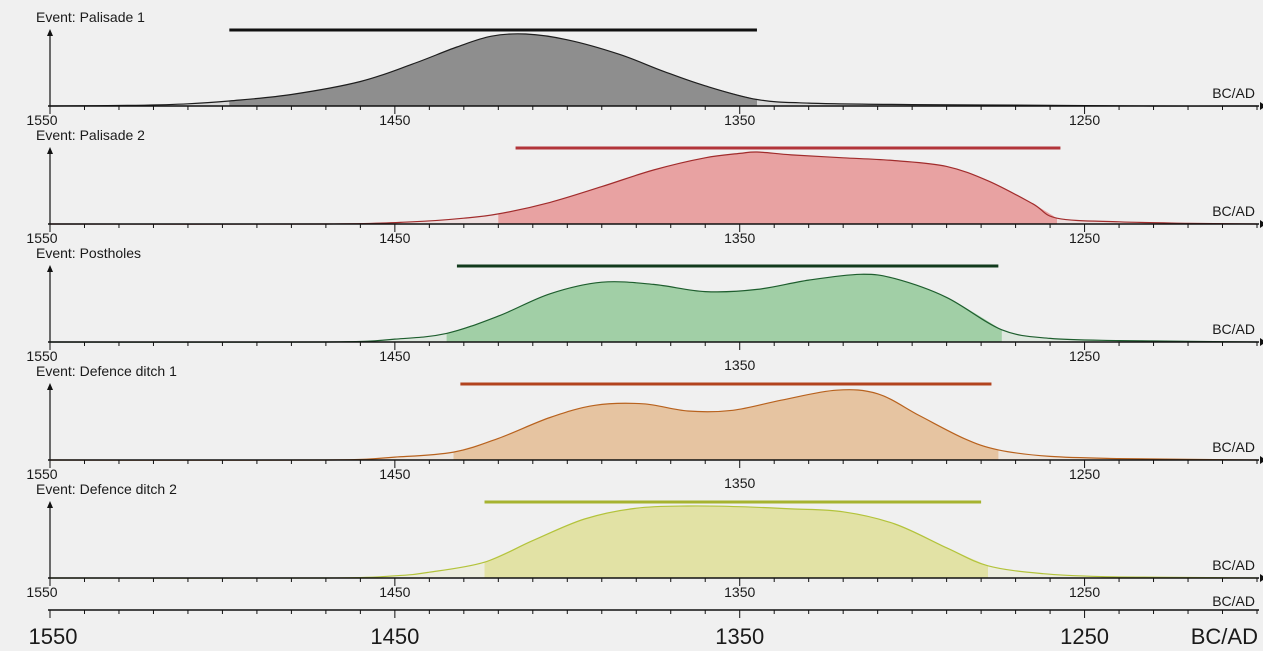  I want to click on panel-title: Event: Palisade 2, so click(90, 135).